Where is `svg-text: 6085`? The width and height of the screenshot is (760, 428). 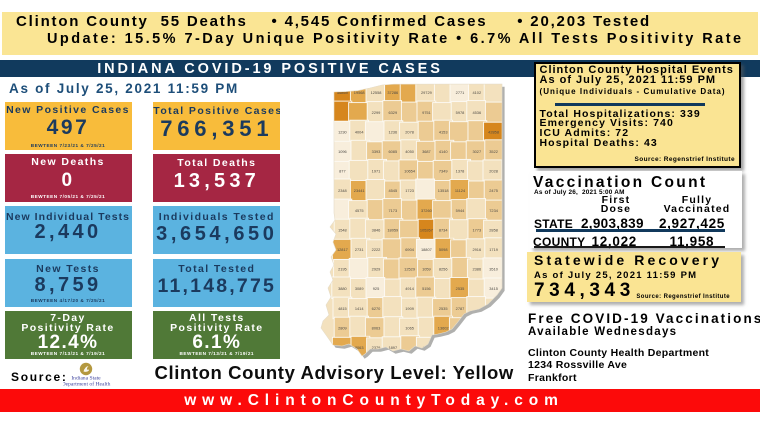
svg-text: 6085 is located at coordinates (392, 151).